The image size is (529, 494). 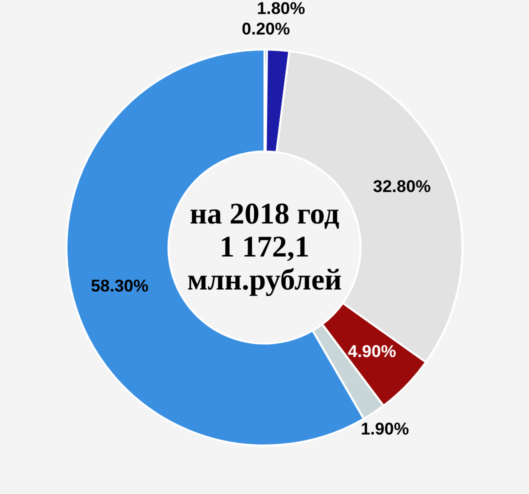 I want to click on text: 1 172,1, so click(x=265, y=247).